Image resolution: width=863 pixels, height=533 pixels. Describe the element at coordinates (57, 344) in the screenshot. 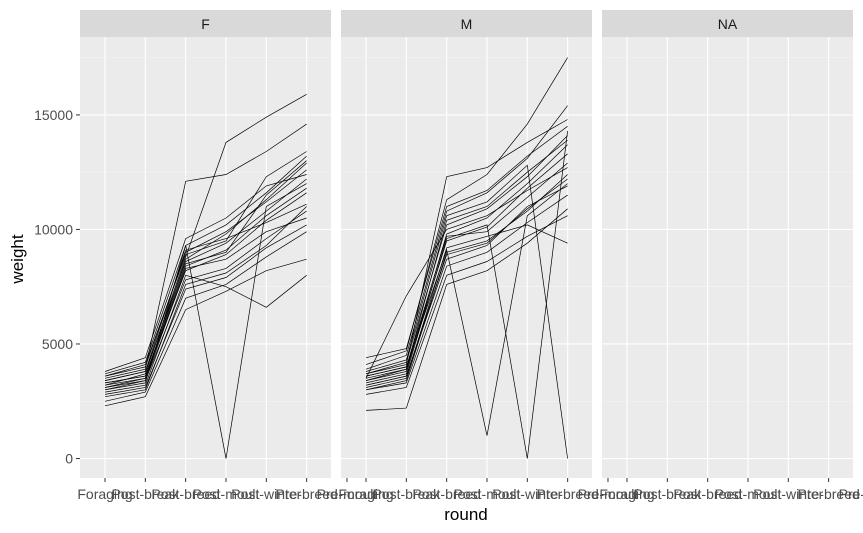

I see `y-tick-label: 5000` at that location.